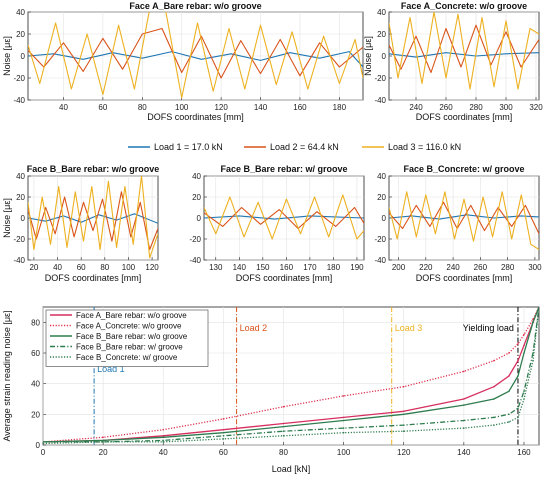  I want to click on y-tick-label: 60, so click(35, 353).